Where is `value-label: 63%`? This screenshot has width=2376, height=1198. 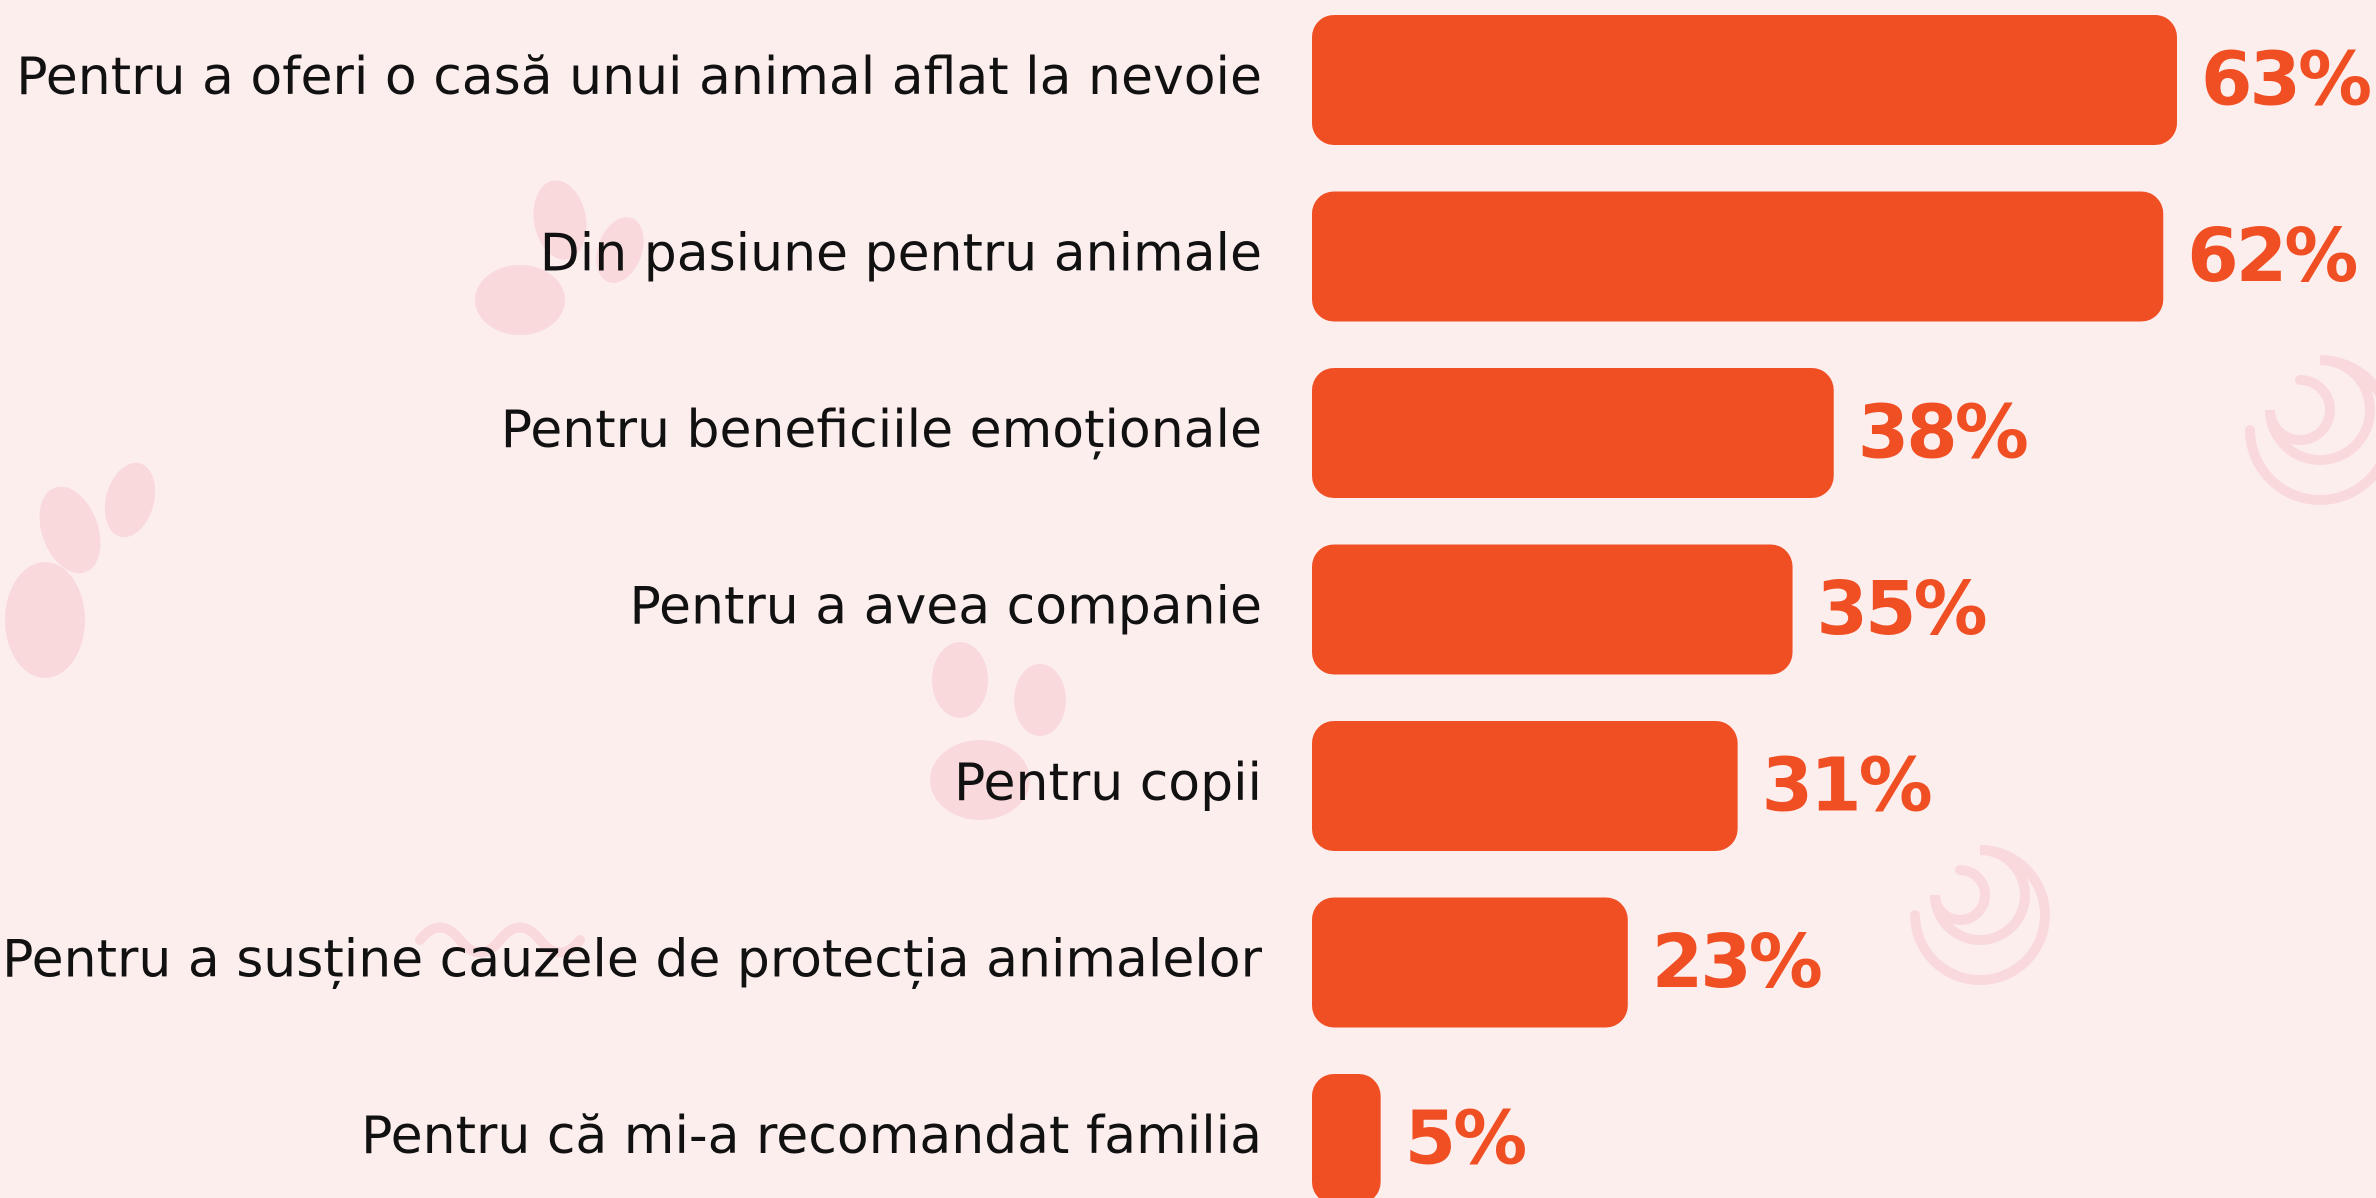 value-label: 63% is located at coordinates (2285, 80).